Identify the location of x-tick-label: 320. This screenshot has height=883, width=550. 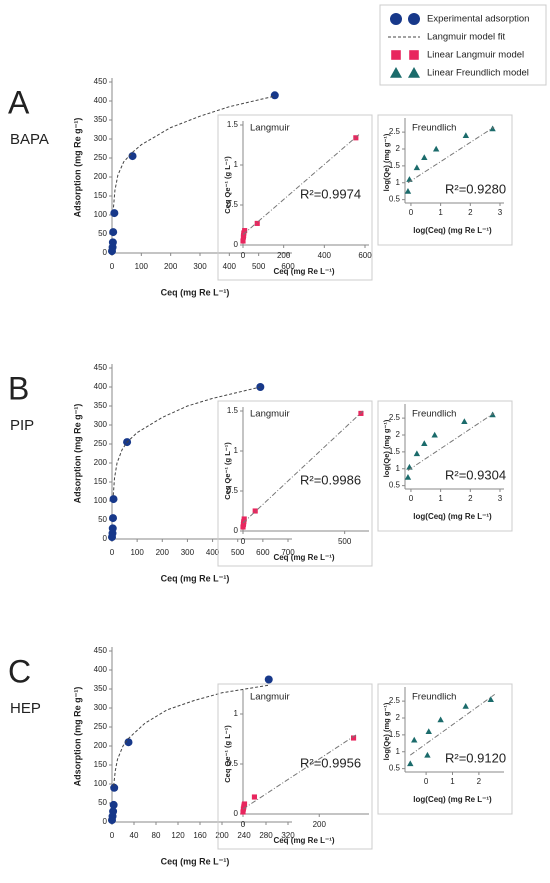
(288, 835).